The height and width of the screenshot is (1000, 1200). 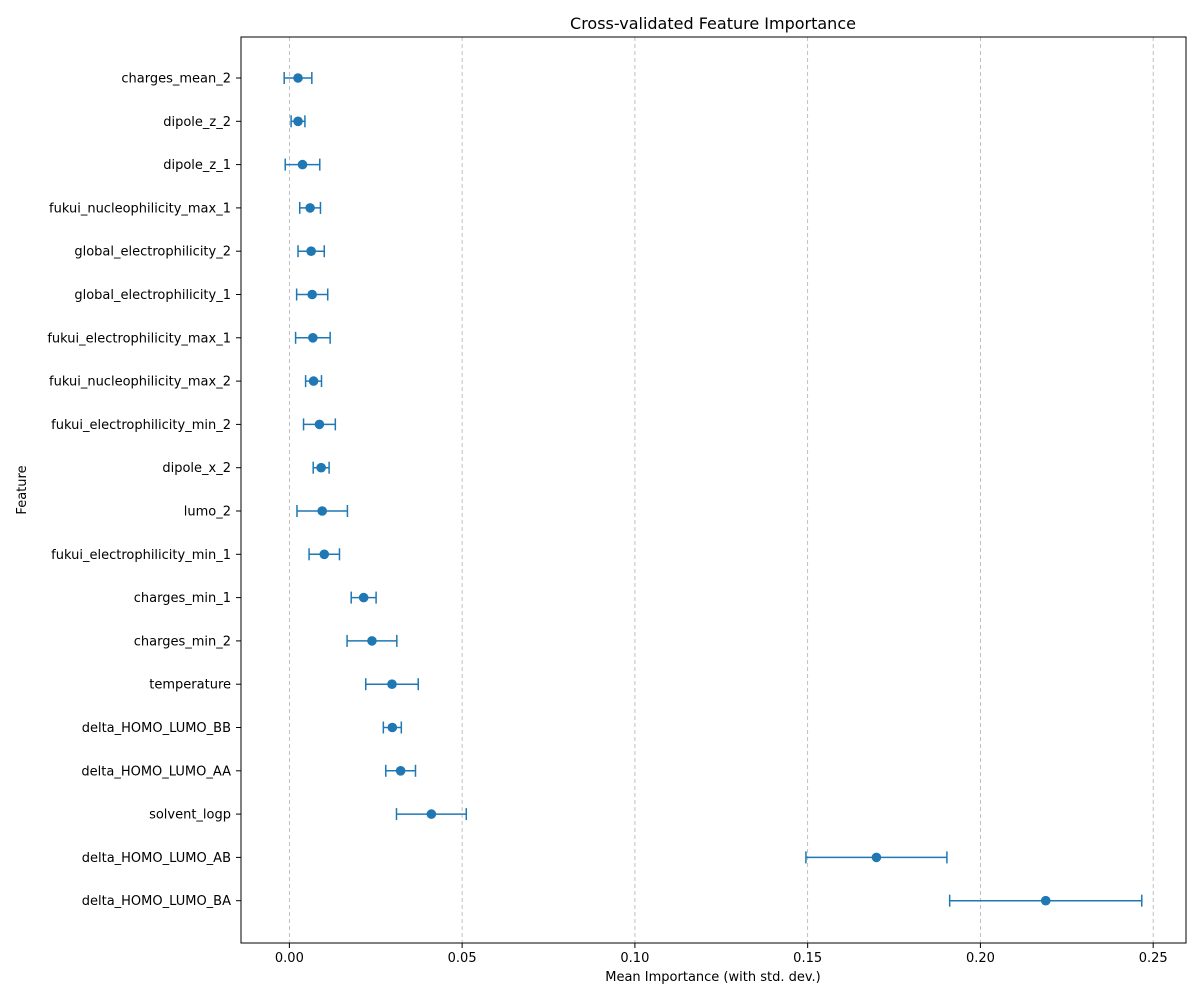 I want to click on x-tick-label: 0.25, so click(x=1153, y=958).